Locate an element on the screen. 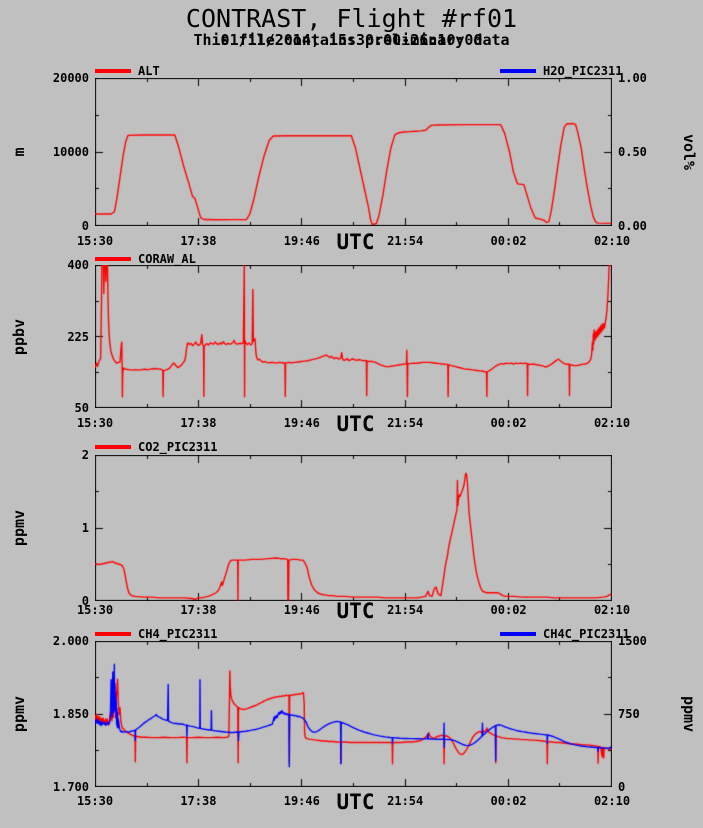 The height and width of the screenshot is (828, 703). y-axis-tick-label-left: 1.700 is located at coordinates (70, 787).